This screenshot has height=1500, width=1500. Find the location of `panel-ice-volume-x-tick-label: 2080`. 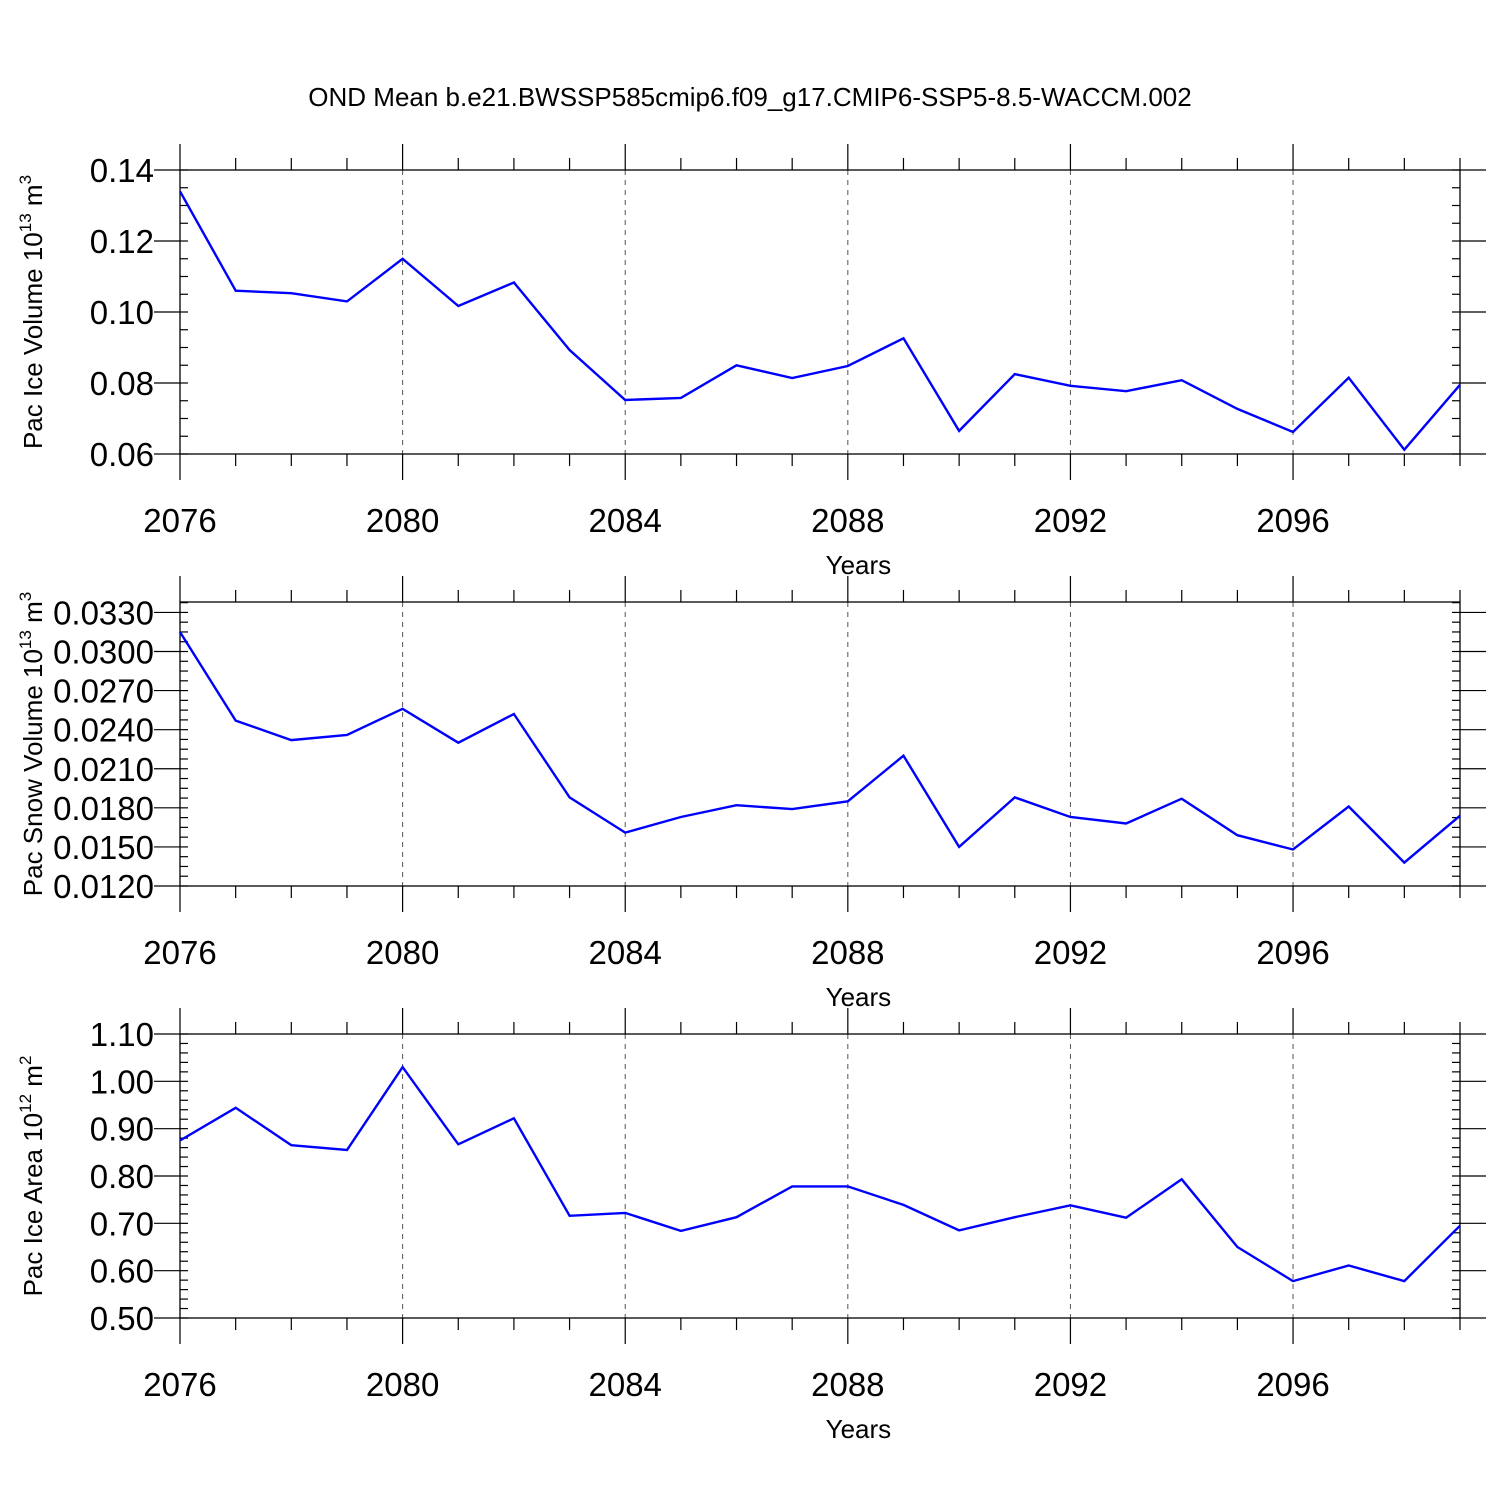

panel-ice-volume-x-tick-label: 2080 is located at coordinates (402, 520).